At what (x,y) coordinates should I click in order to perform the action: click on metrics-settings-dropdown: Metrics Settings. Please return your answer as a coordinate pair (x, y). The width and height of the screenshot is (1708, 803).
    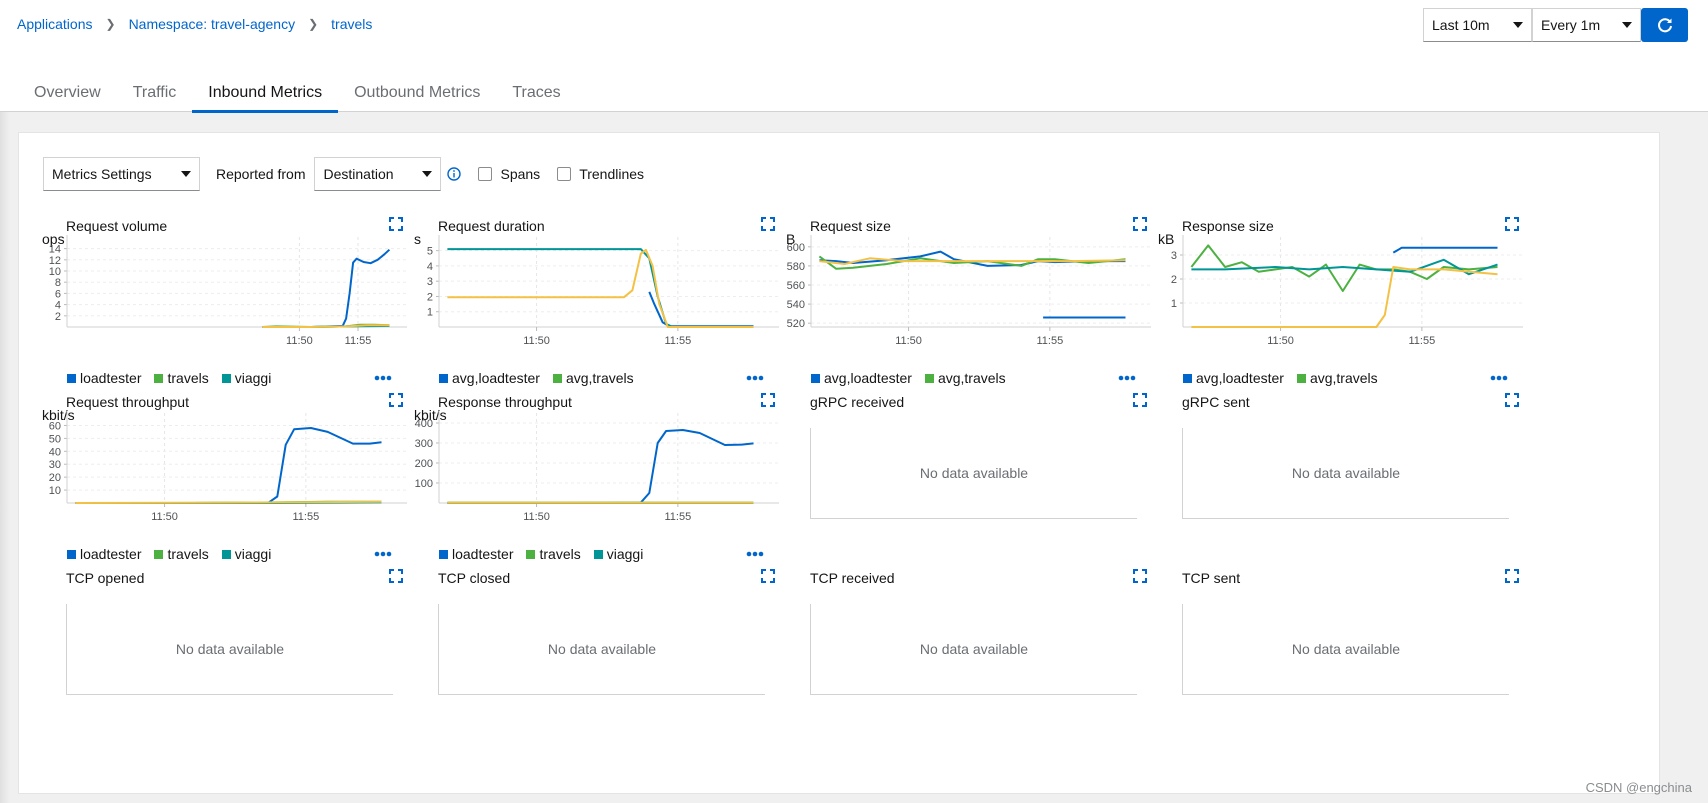
    Looking at the image, I should click on (121, 174).